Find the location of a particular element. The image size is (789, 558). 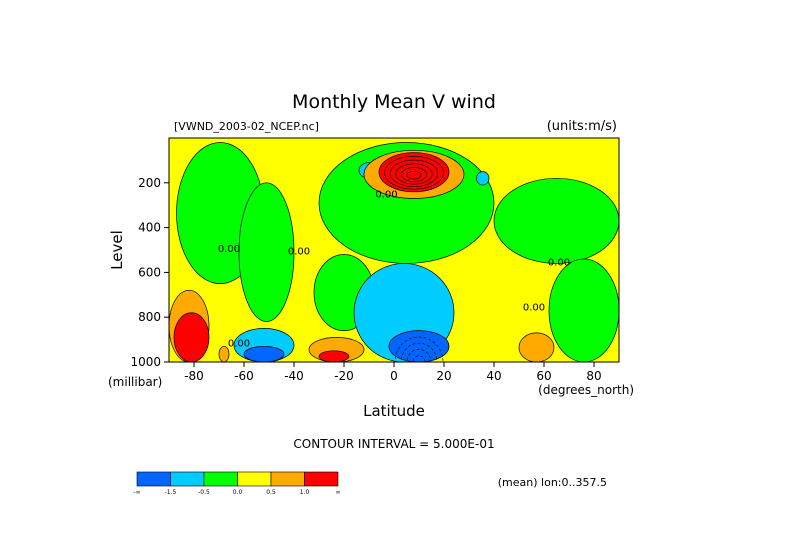

contour-interval-text: CONTOUR INTERVAL = 5.000E-01 is located at coordinates (393, 444).